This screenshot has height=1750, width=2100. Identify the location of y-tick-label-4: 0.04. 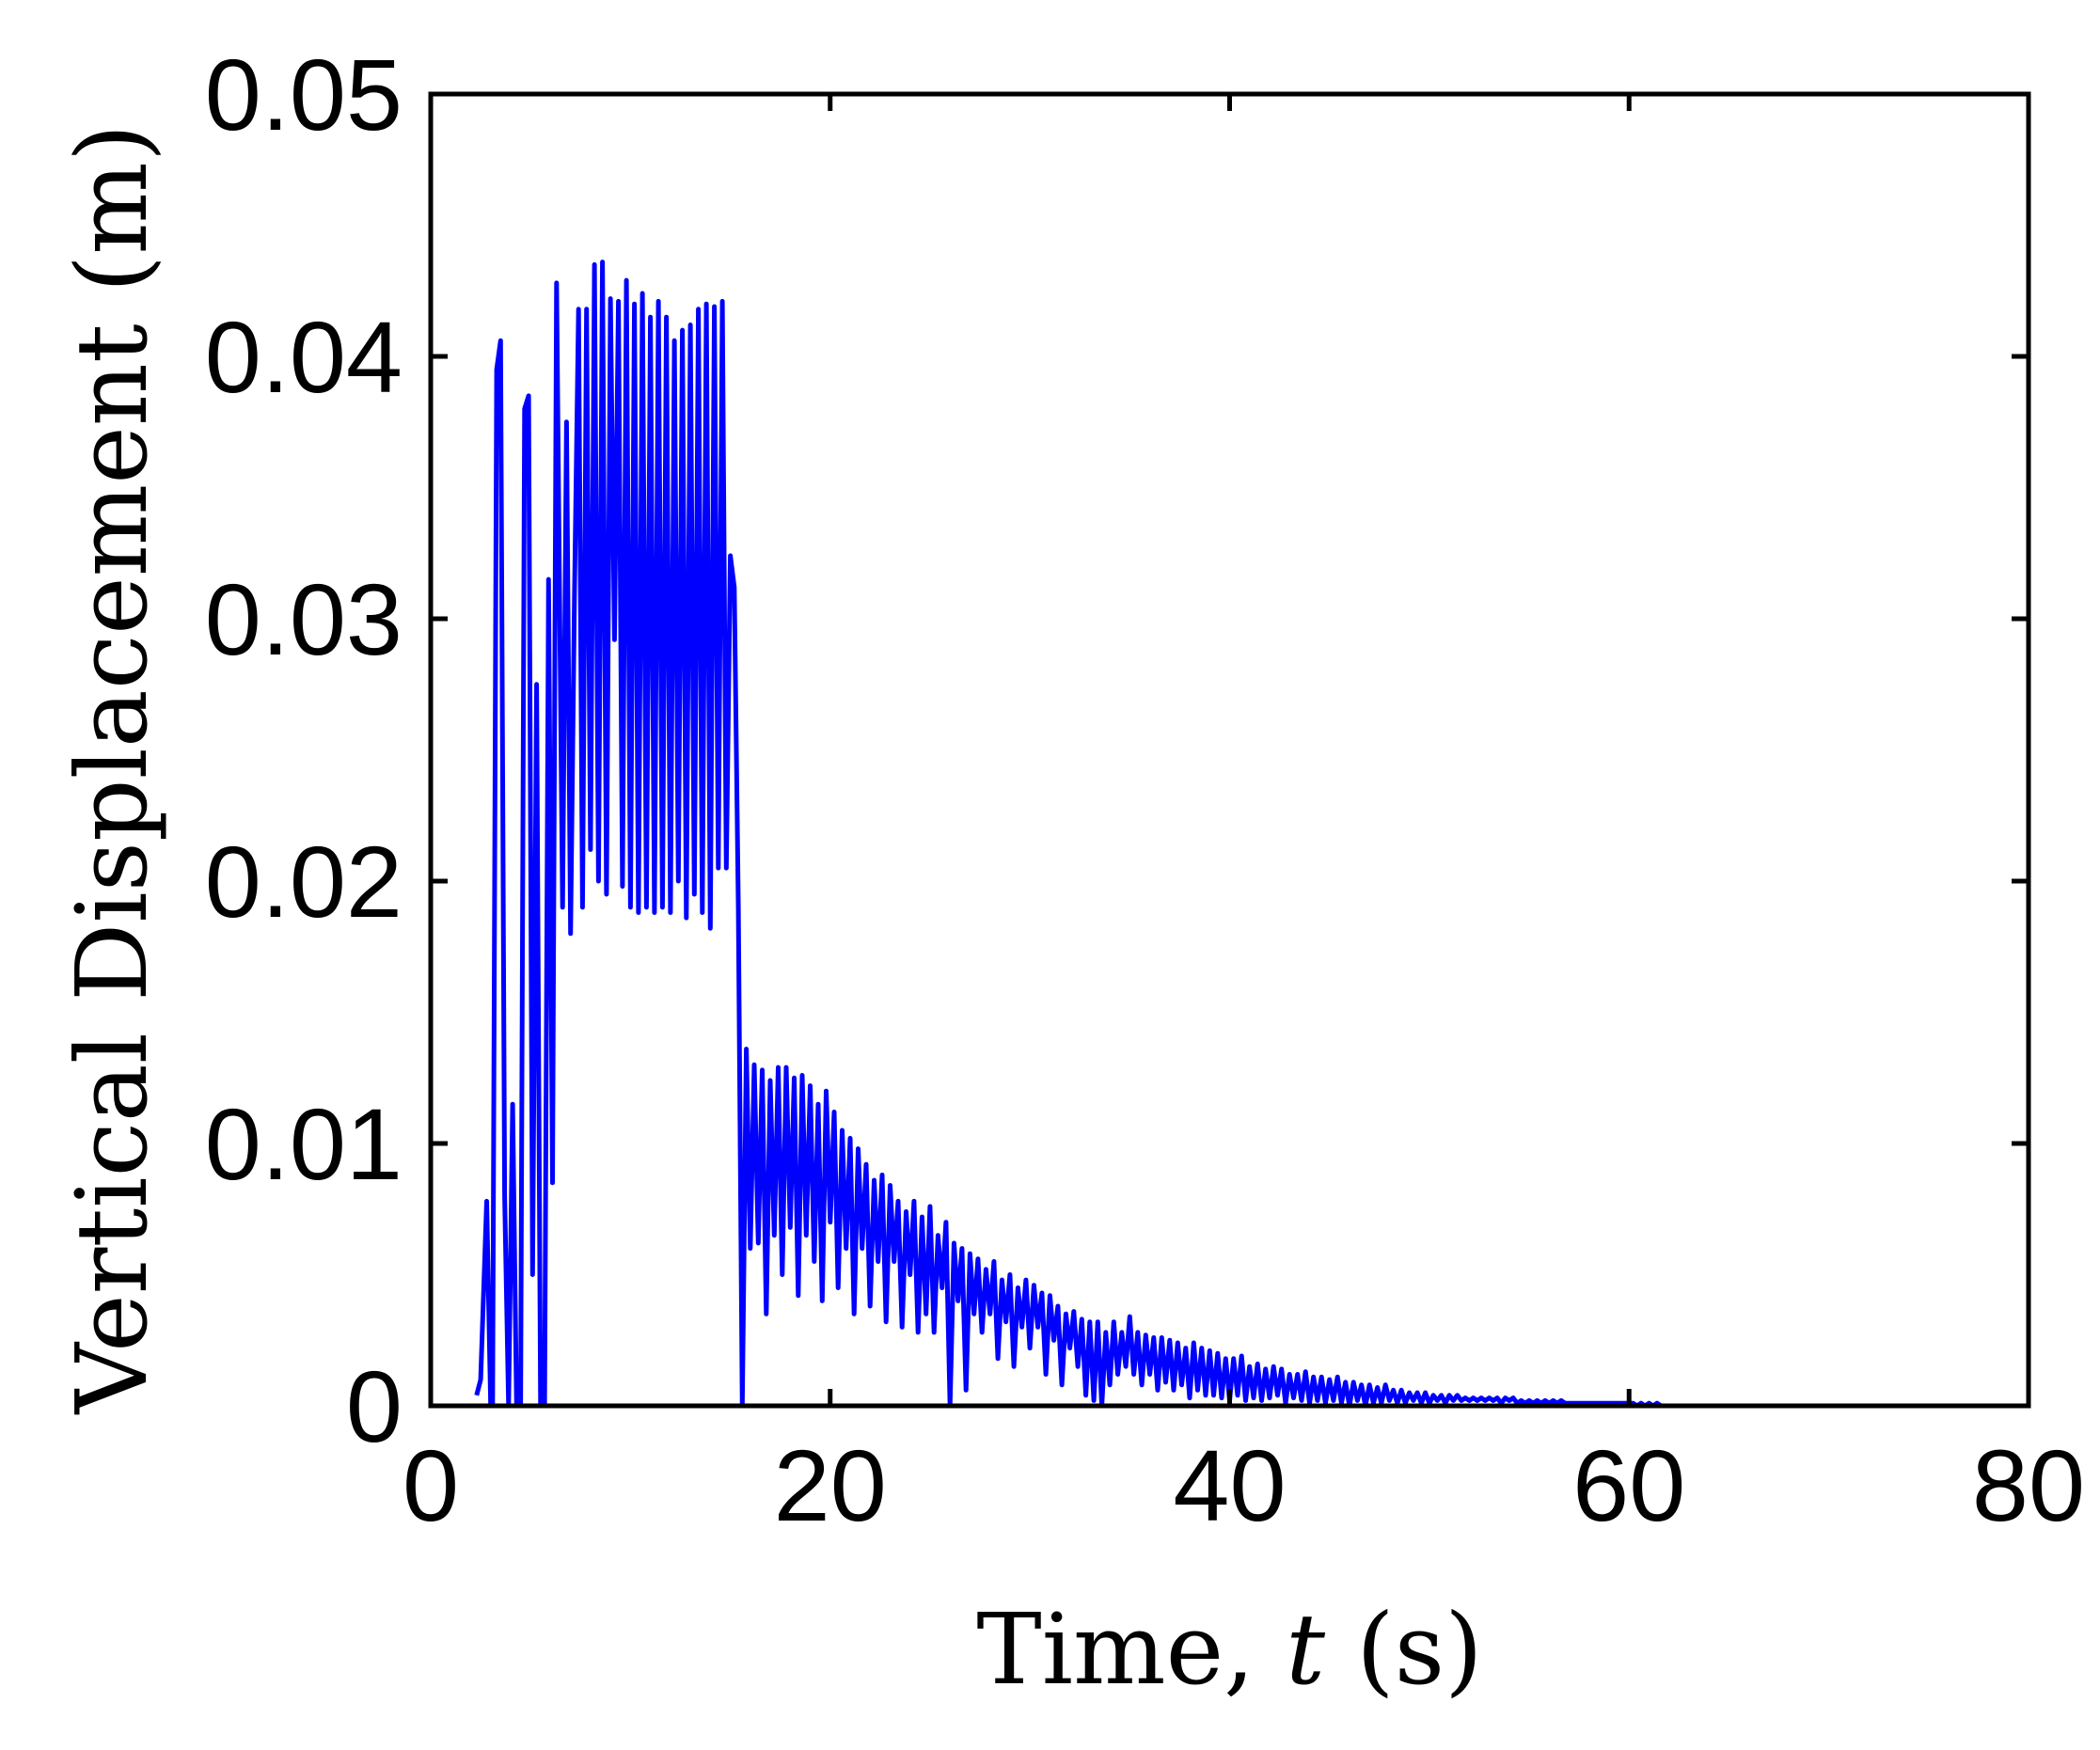
(304, 357).